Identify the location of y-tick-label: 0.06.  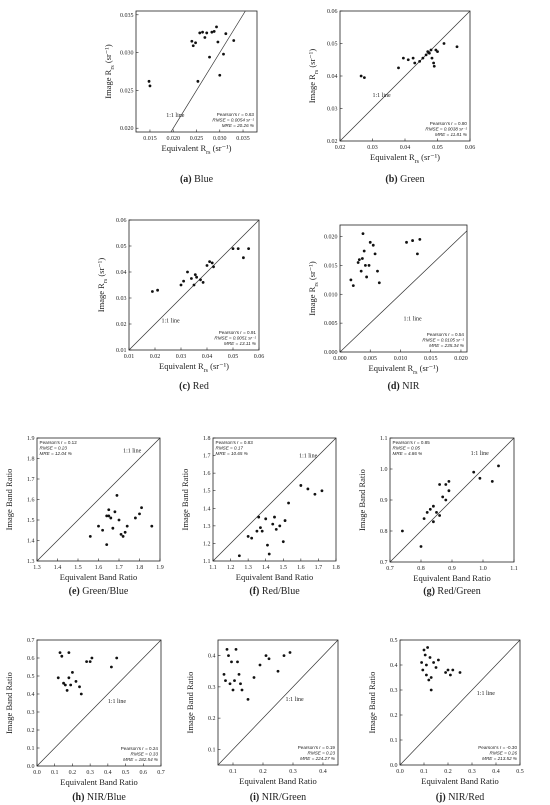
(121, 221).